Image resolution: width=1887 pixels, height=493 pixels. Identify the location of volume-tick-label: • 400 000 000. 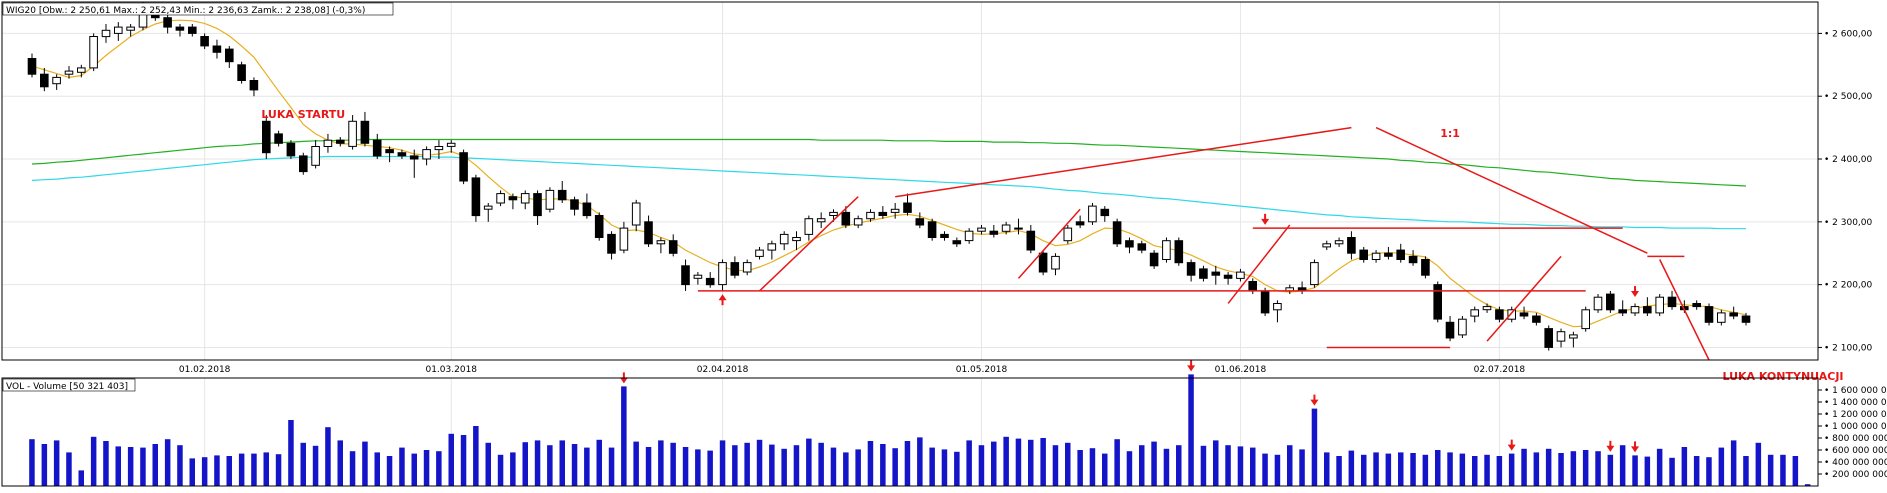
(1855, 463).